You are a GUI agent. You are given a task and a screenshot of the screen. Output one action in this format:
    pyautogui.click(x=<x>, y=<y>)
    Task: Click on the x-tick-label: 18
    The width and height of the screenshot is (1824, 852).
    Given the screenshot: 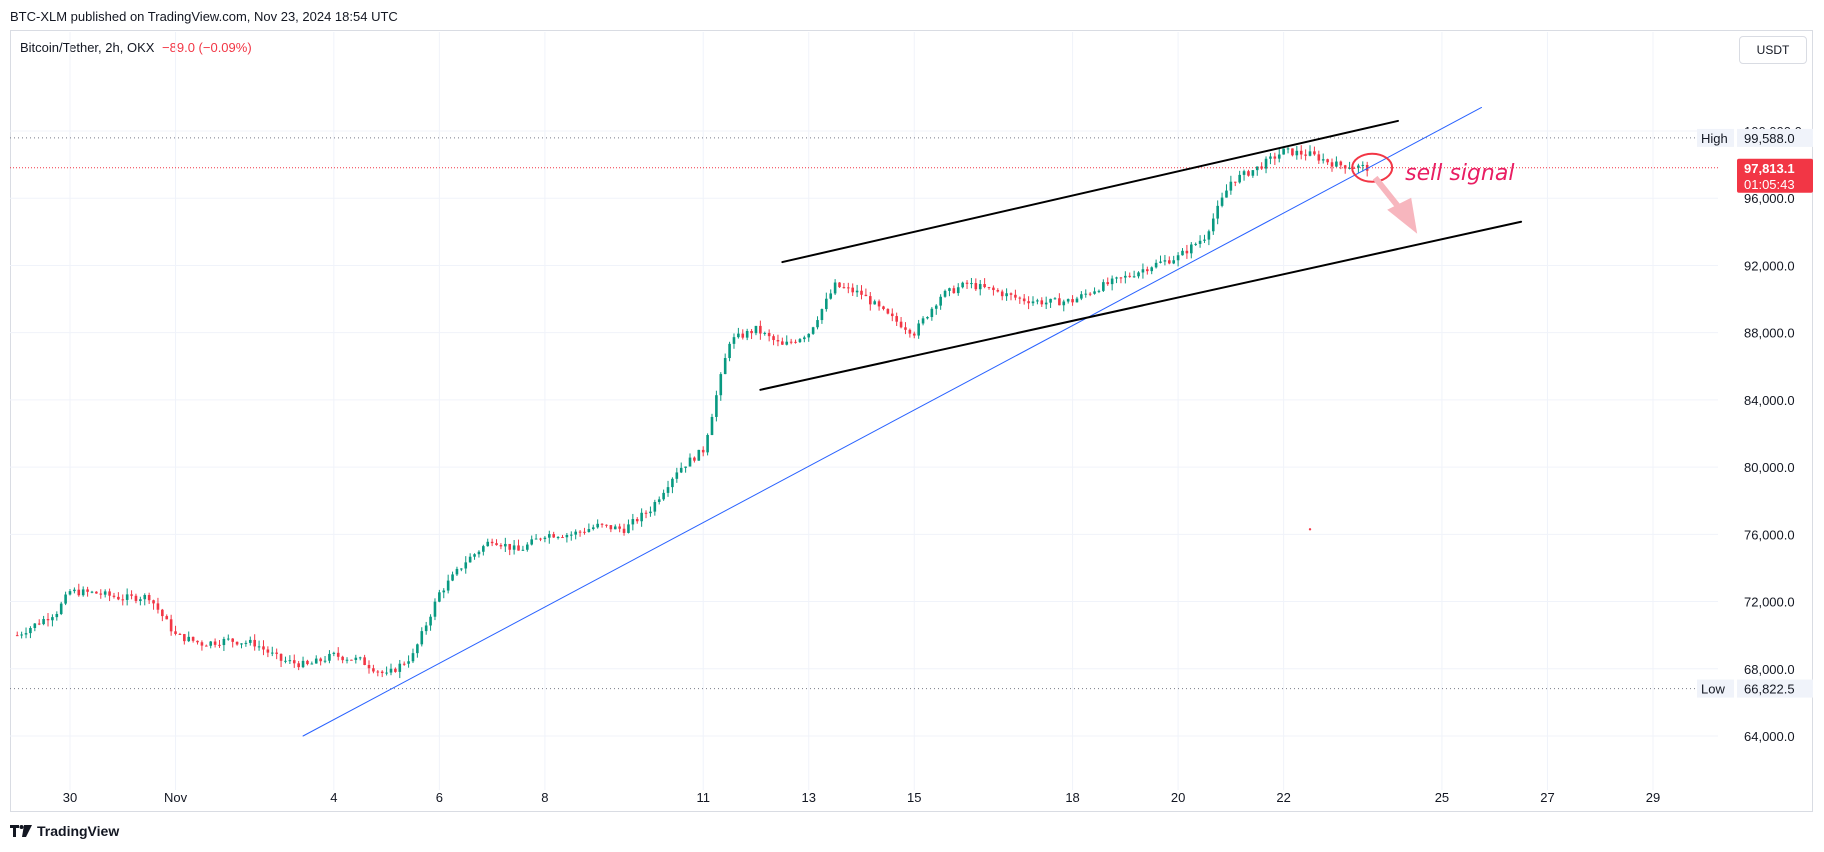 What is the action you would take?
    pyautogui.click(x=1072, y=797)
    